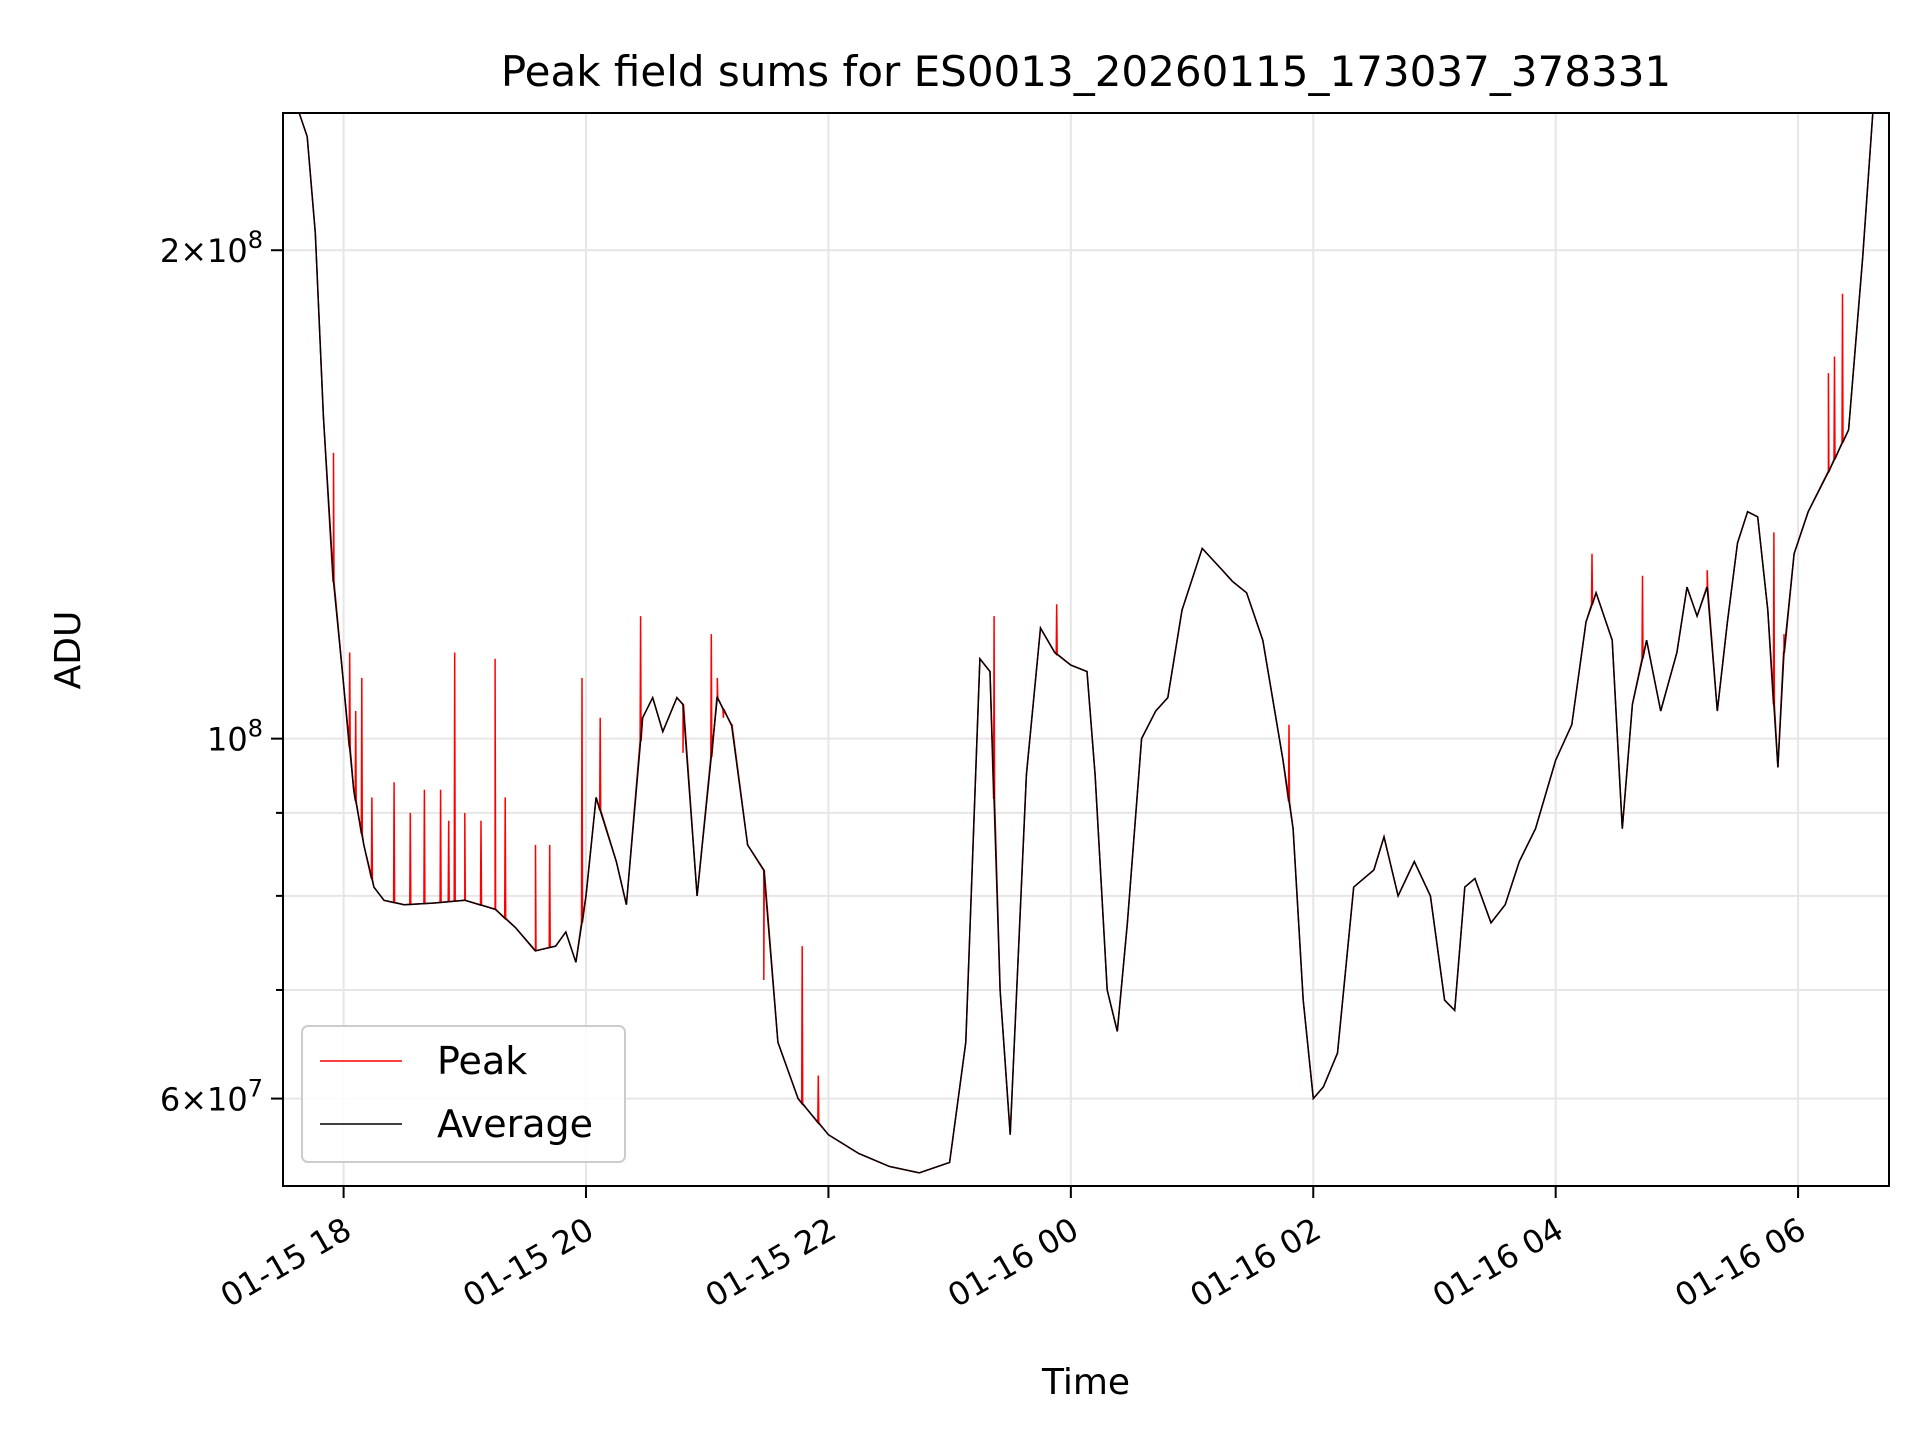 This screenshot has width=1920, height=1440. I want to click on y-tick-label-1: 108, so click(235, 737).